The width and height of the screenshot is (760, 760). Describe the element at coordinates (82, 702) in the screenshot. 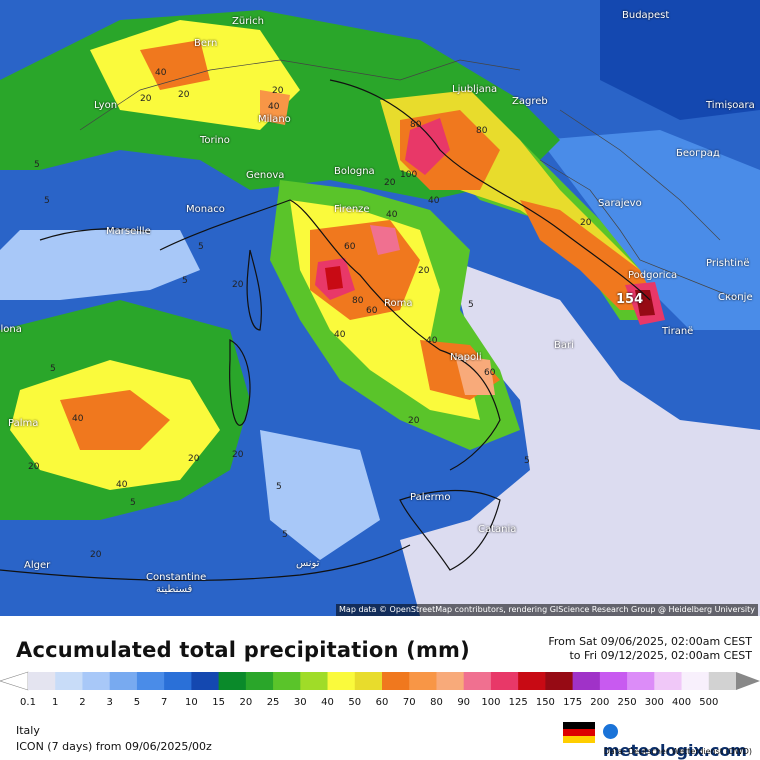

I see `scale-tick-label: 2` at that location.